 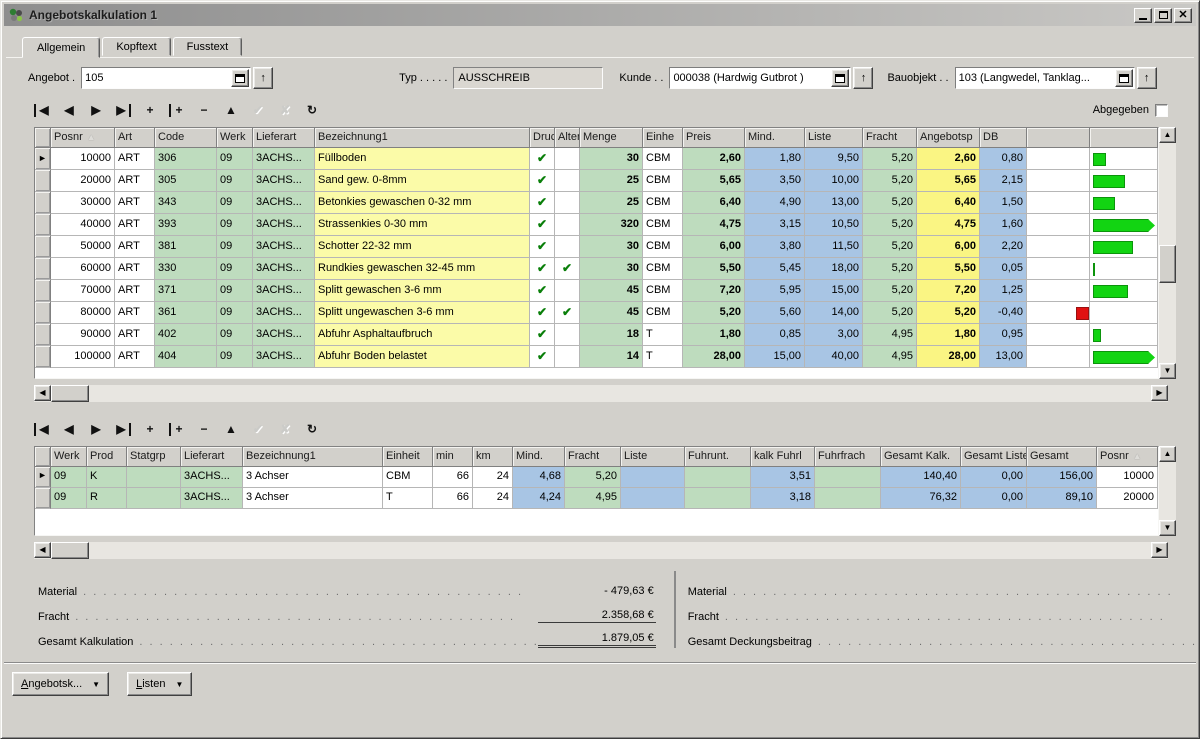 I want to click on cell-bezeichnung: Betonkies gewaschen 0-32 mm, so click(x=422, y=203).